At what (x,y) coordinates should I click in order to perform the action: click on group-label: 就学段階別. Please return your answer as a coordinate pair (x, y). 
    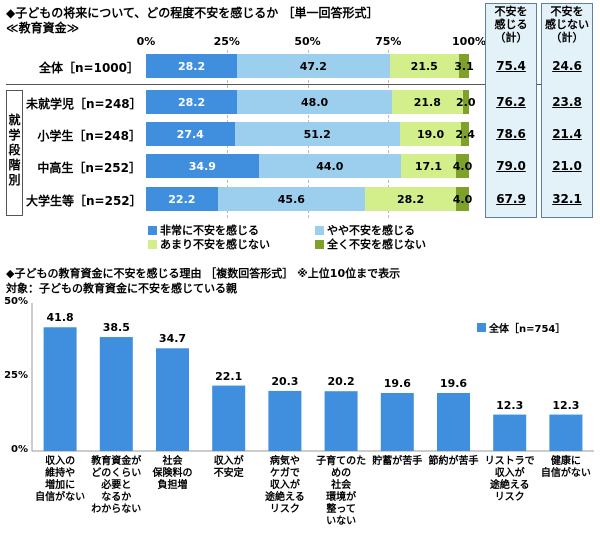
    Looking at the image, I should click on (14, 150).